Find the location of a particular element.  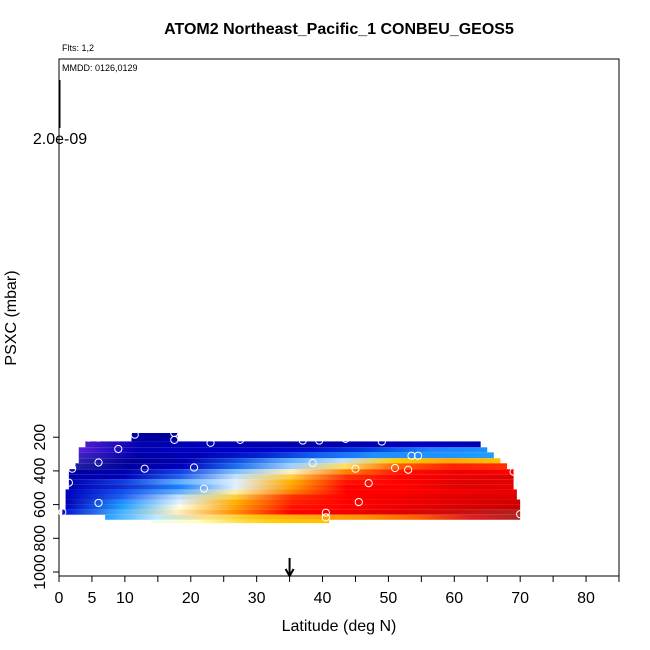

x-tick-label: 30 is located at coordinates (257, 598).